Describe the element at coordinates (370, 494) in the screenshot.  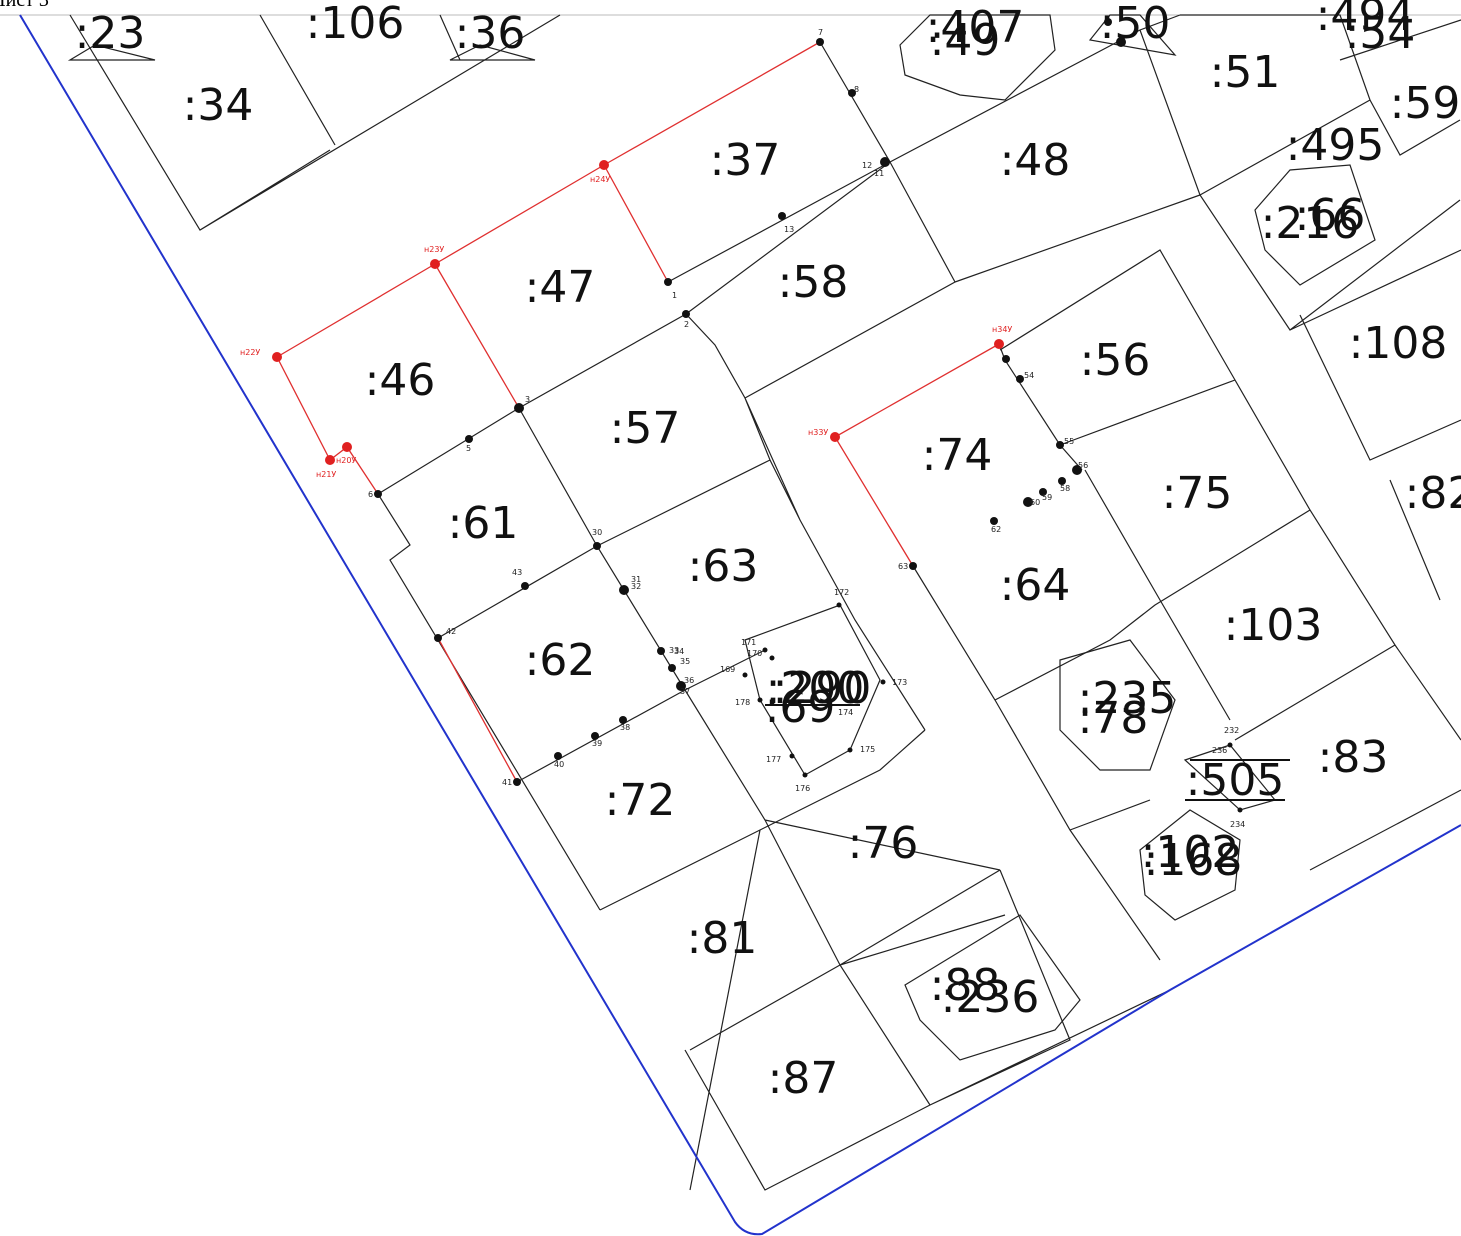
I see `point-number: 6` at that location.